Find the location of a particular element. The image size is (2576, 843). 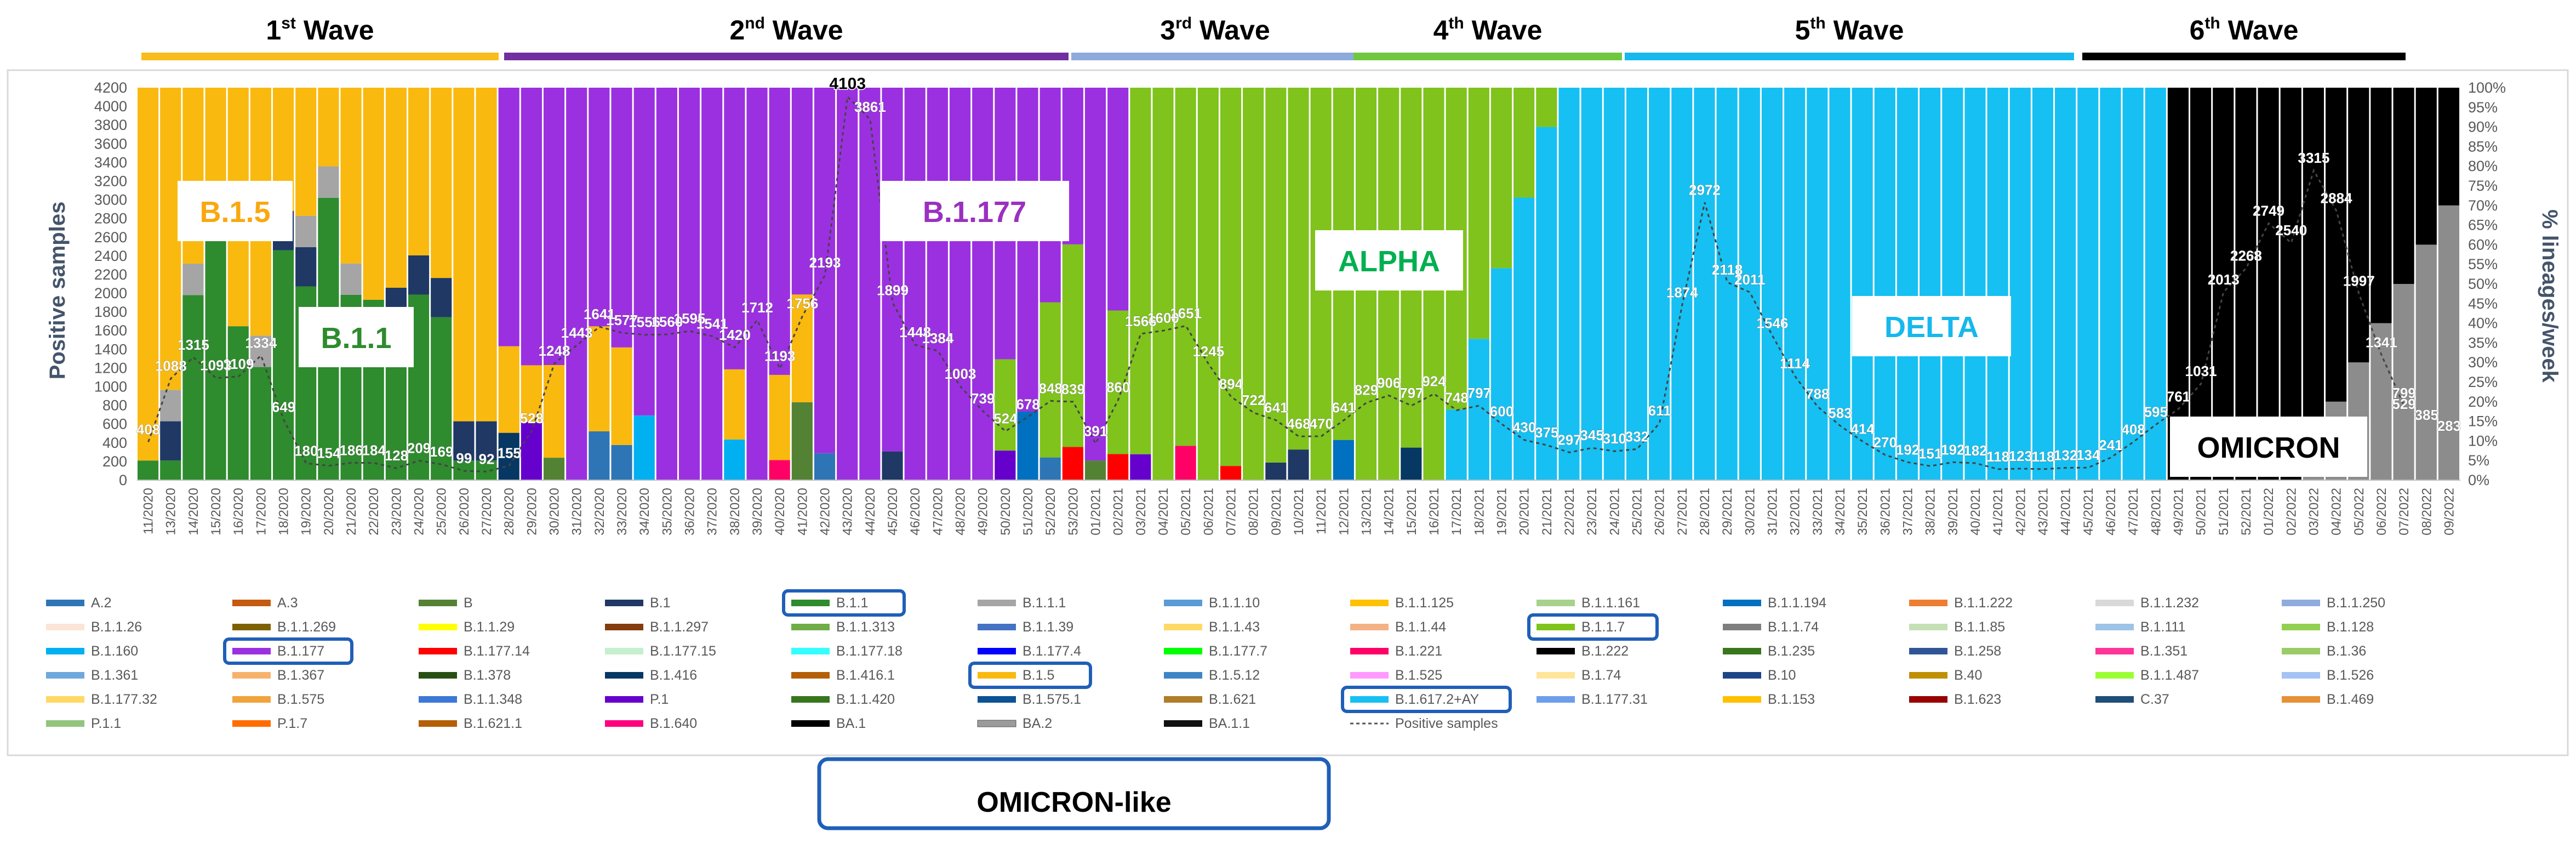

x-tick-label: 35/2021 is located at coordinates (1863, 512).